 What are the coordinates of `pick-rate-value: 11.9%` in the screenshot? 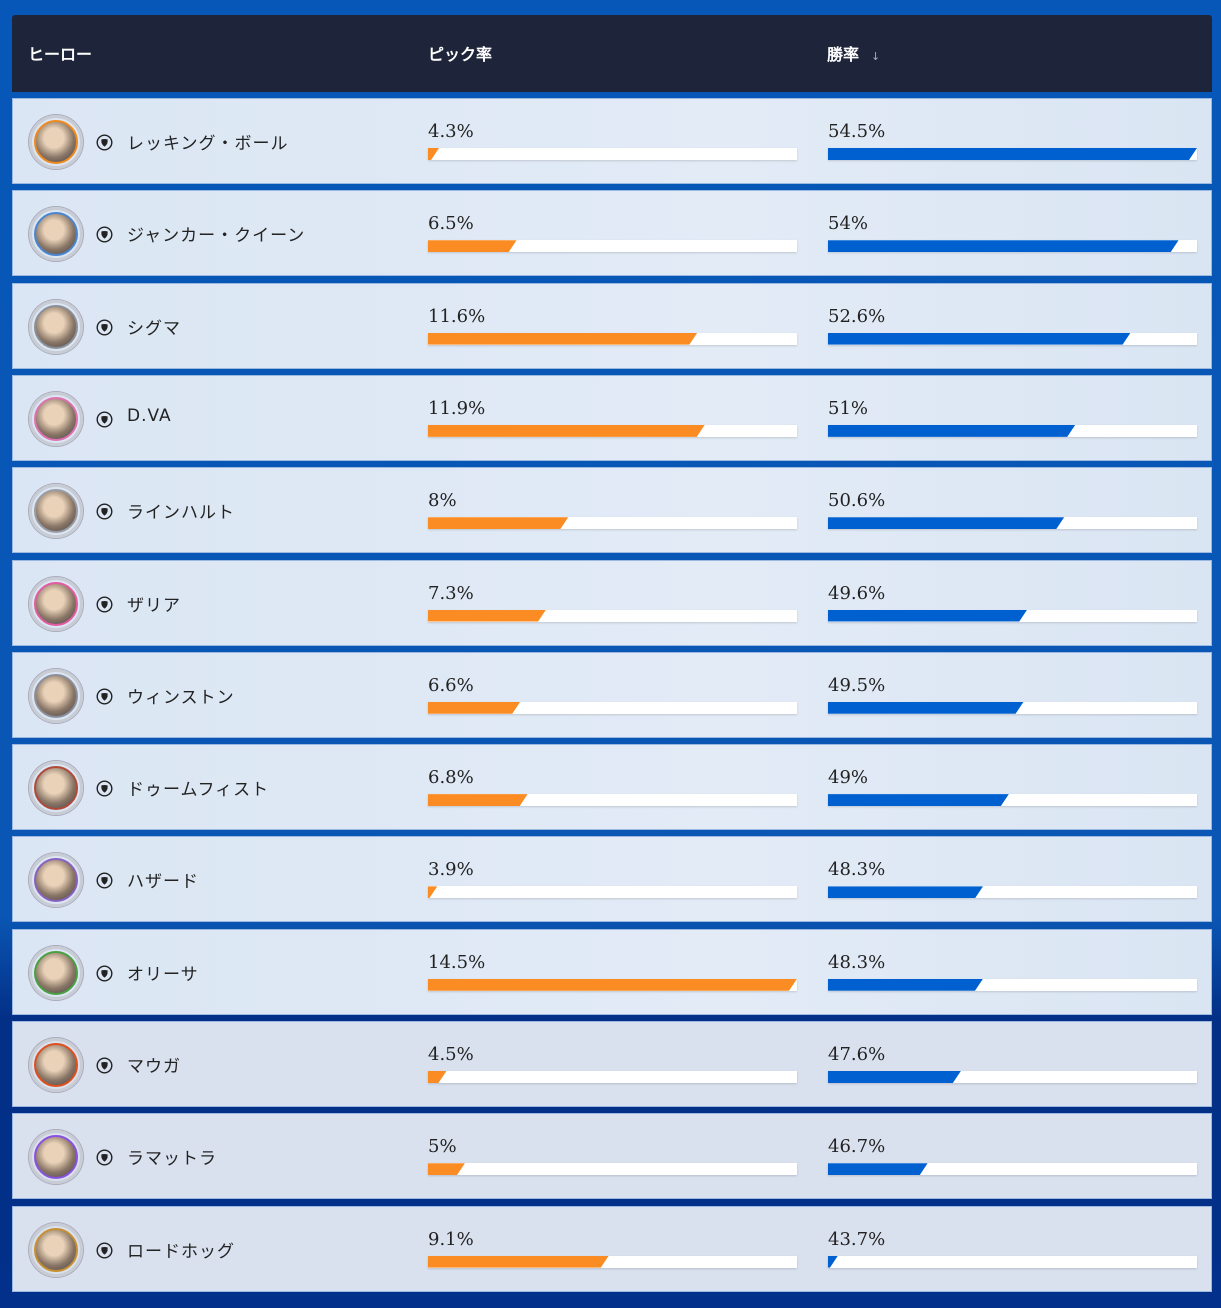 It's located at (457, 408).